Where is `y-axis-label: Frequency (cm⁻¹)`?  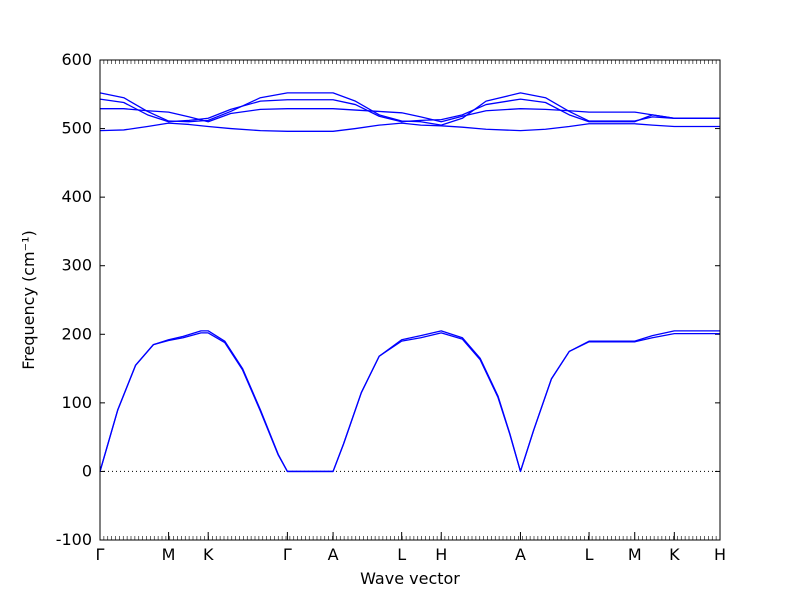
y-axis-label: Frequency (cm⁻¹) is located at coordinates (28, 299).